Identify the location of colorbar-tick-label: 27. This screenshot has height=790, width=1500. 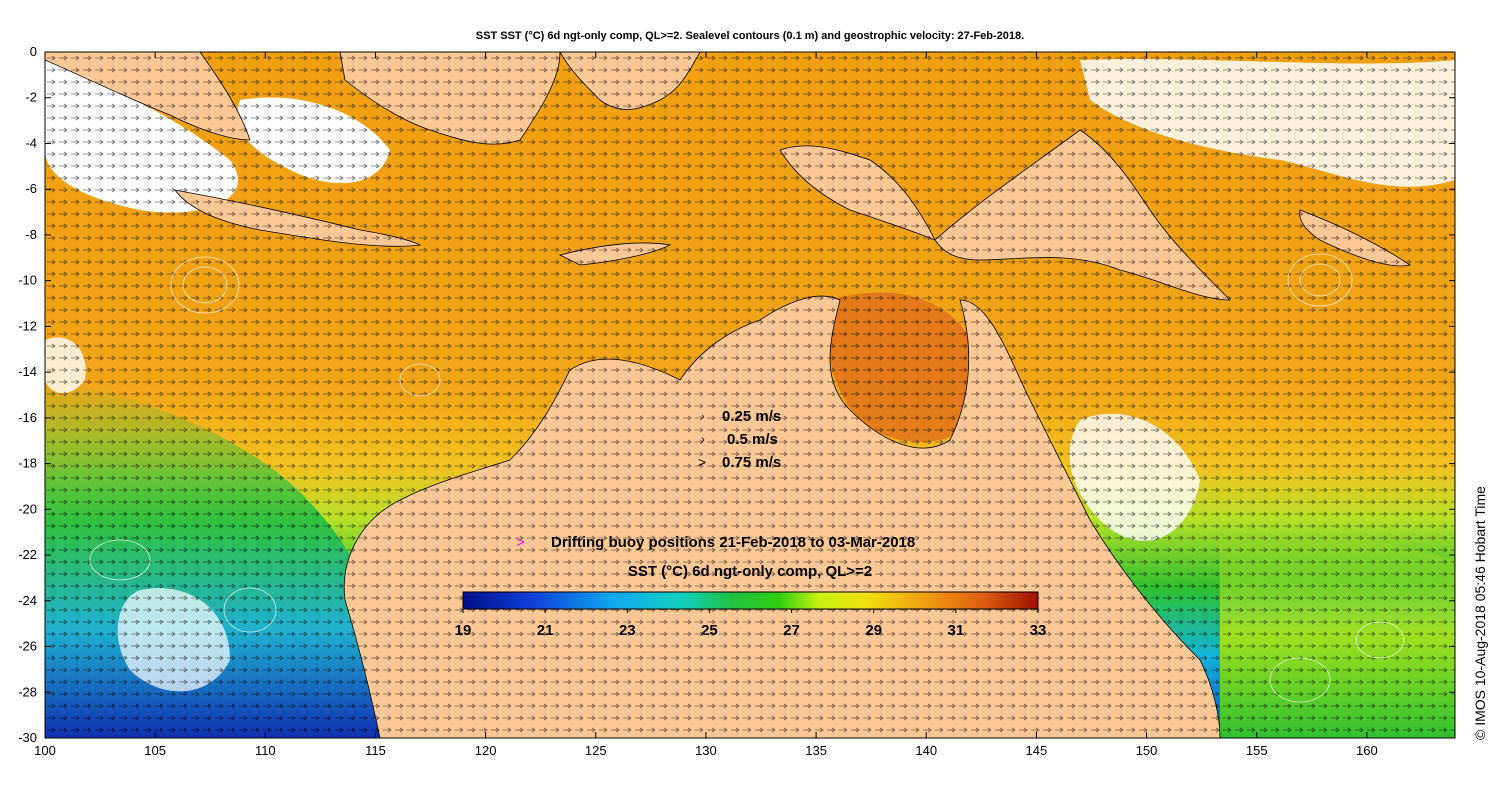
(791, 630).